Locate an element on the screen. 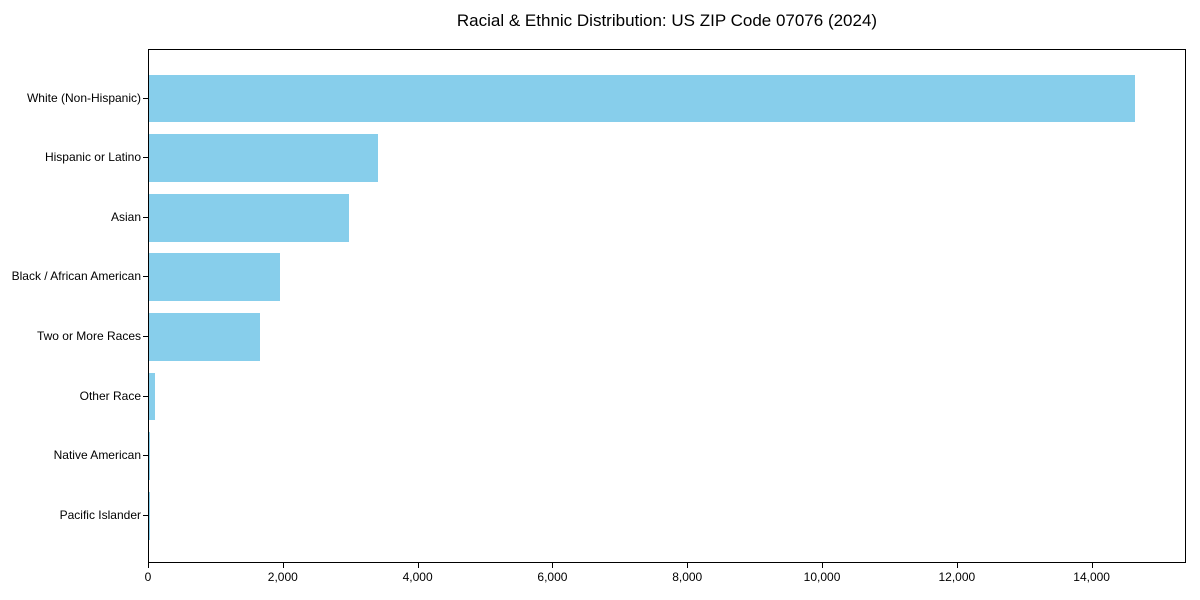 Image resolution: width=1200 pixels, height=600 pixels. y-axis-label: Other Race is located at coordinates (110, 395).